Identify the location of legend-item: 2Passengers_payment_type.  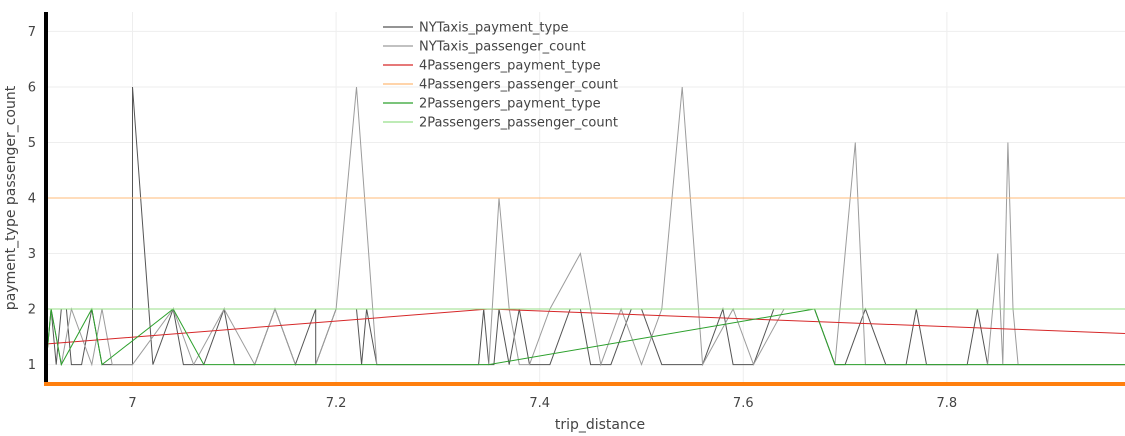
(492, 104).